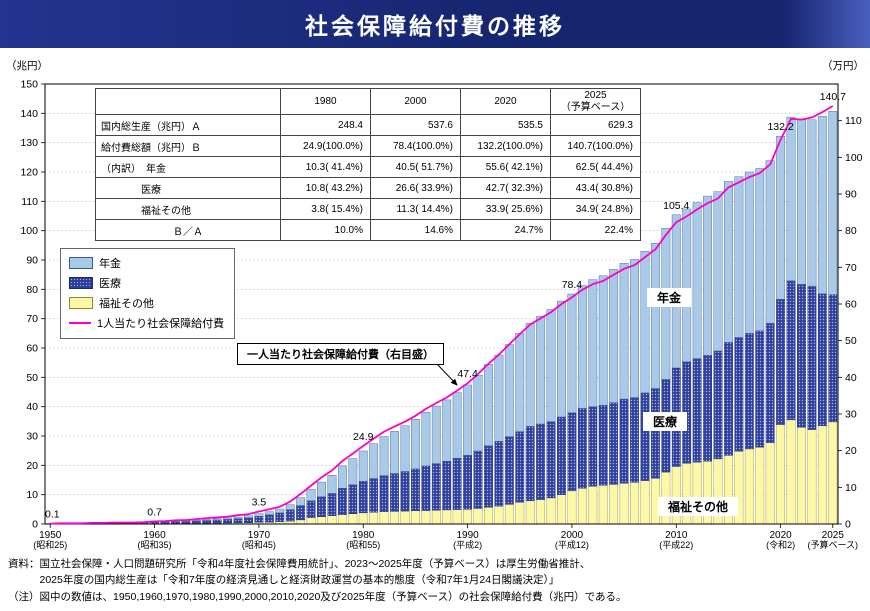 This screenshot has height=611, width=870. What do you see at coordinates (32, 407) in the screenshot?
I see `left-tick-label: 40` at bounding box center [32, 407].